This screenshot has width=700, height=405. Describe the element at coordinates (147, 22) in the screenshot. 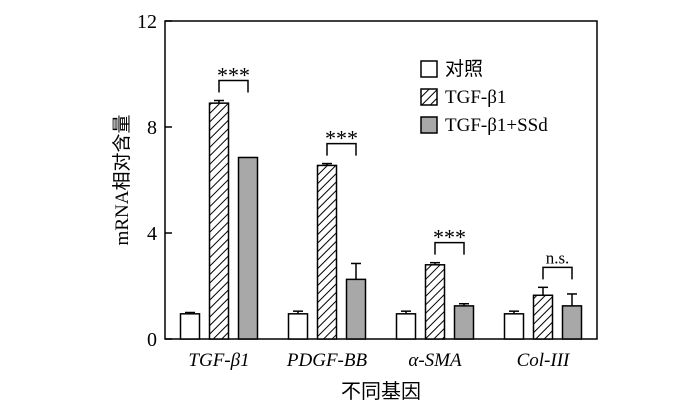

I see `y-tick-label: 12` at that location.